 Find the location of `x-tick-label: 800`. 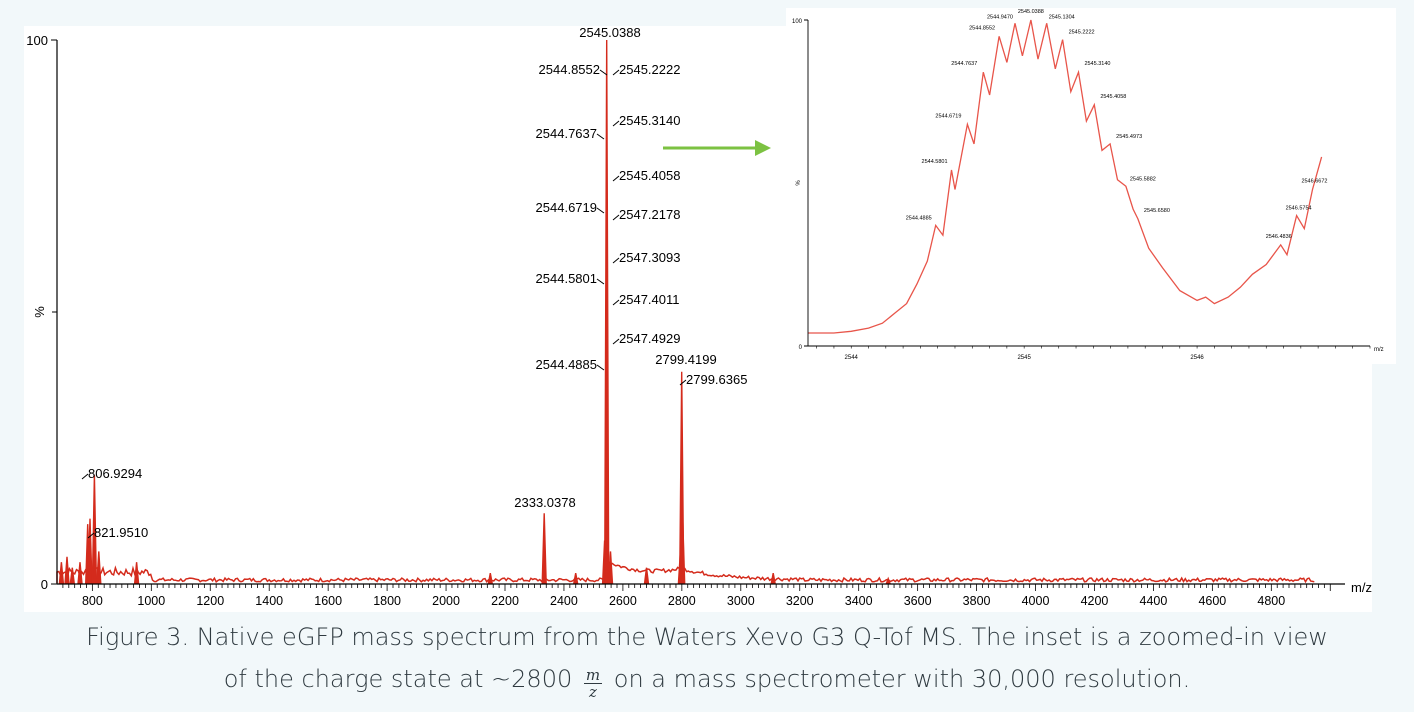

x-tick-label: 800 is located at coordinates (92, 601).